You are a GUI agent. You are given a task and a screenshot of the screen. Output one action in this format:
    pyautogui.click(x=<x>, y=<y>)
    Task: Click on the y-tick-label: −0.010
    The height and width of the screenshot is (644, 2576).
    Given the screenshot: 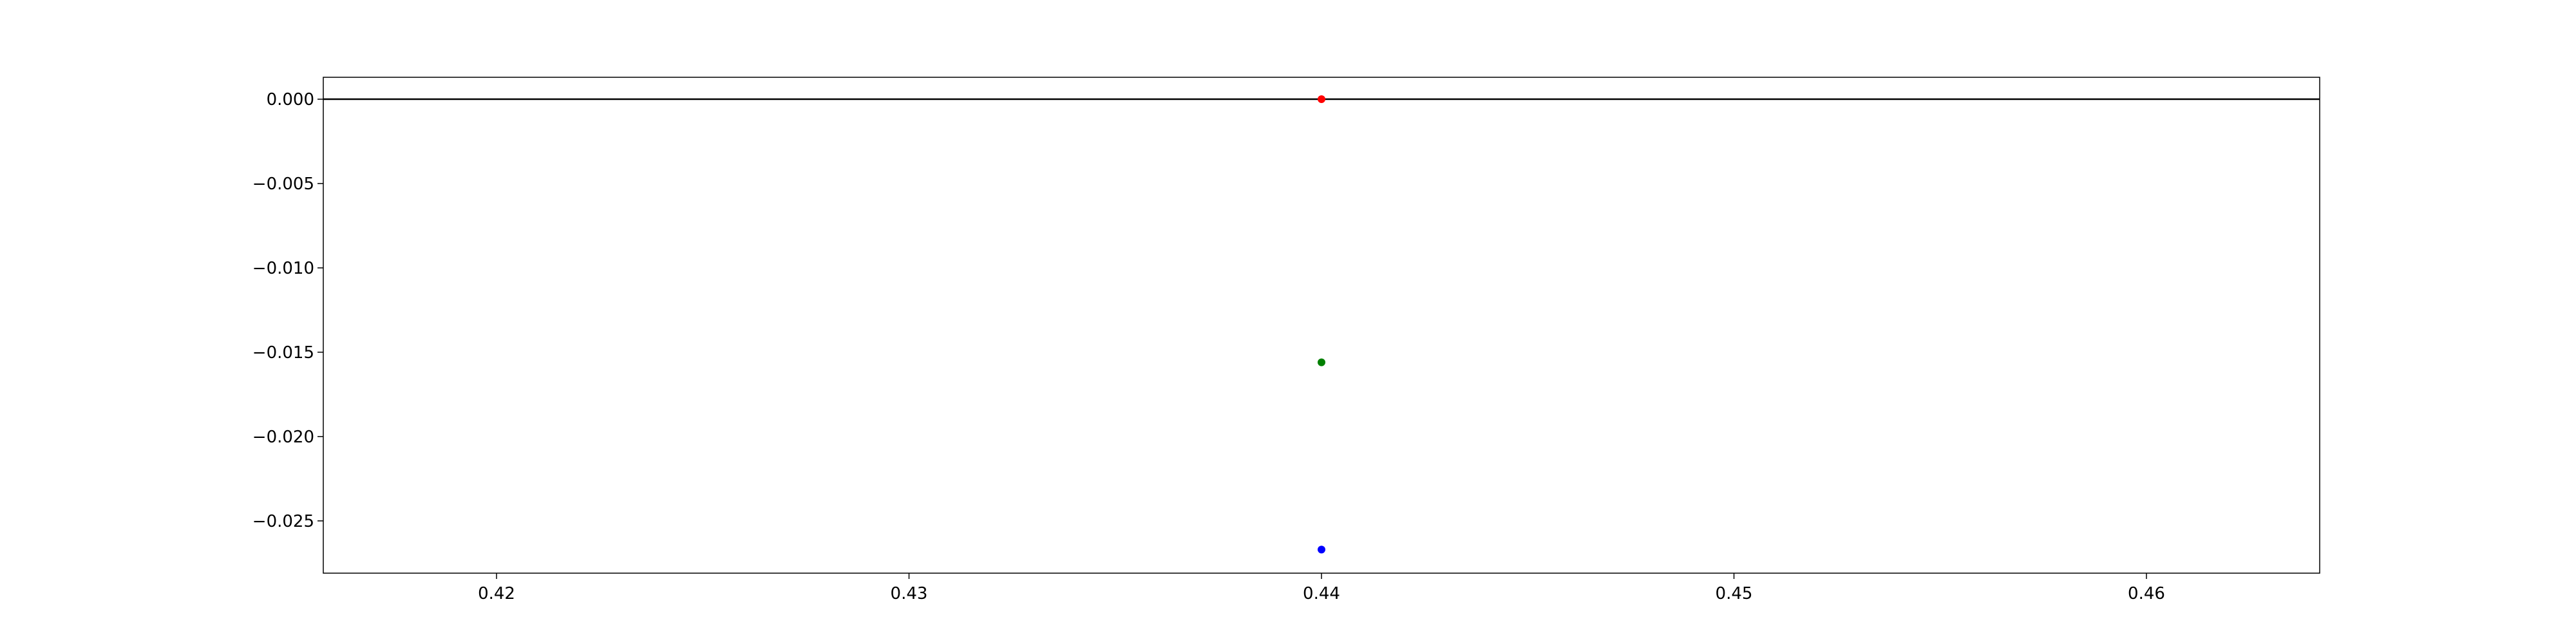 What is the action you would take?
    pyautogui.click(x=283, y=269)
    